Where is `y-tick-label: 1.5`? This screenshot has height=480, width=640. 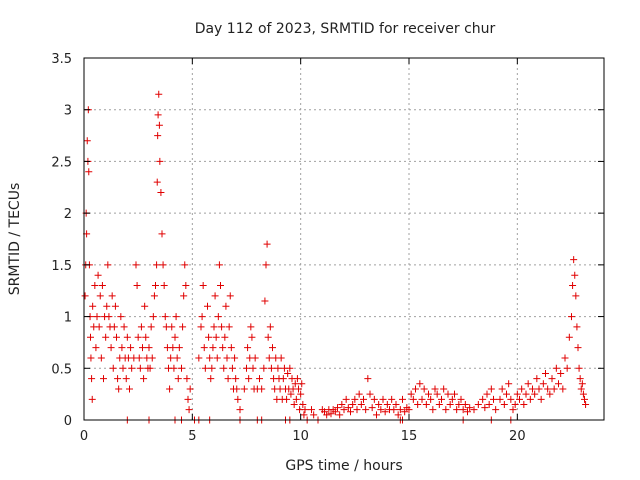
y-tick-label: 1.5 is located at coordinates (61, 266).